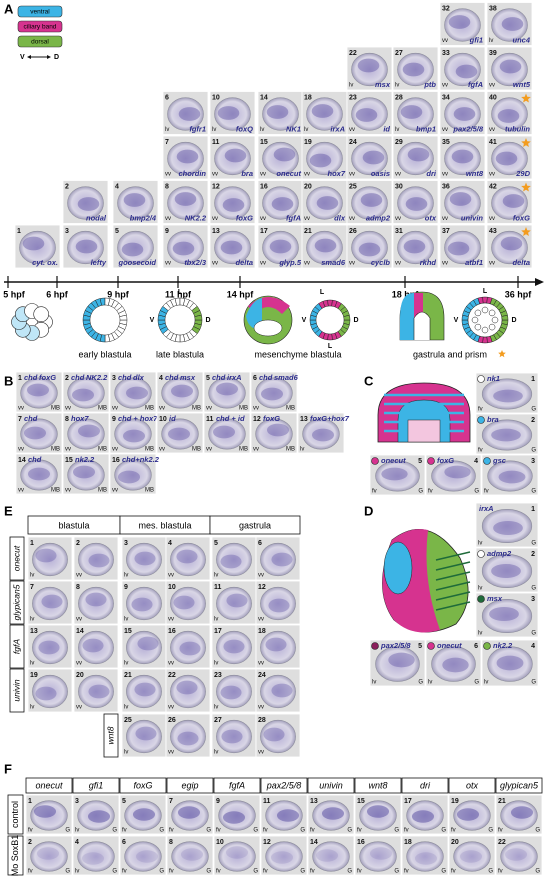 Image resolution: width=548 pixels, height=876 pixels. I want to click on tile-number: 1, so click(533, 509).